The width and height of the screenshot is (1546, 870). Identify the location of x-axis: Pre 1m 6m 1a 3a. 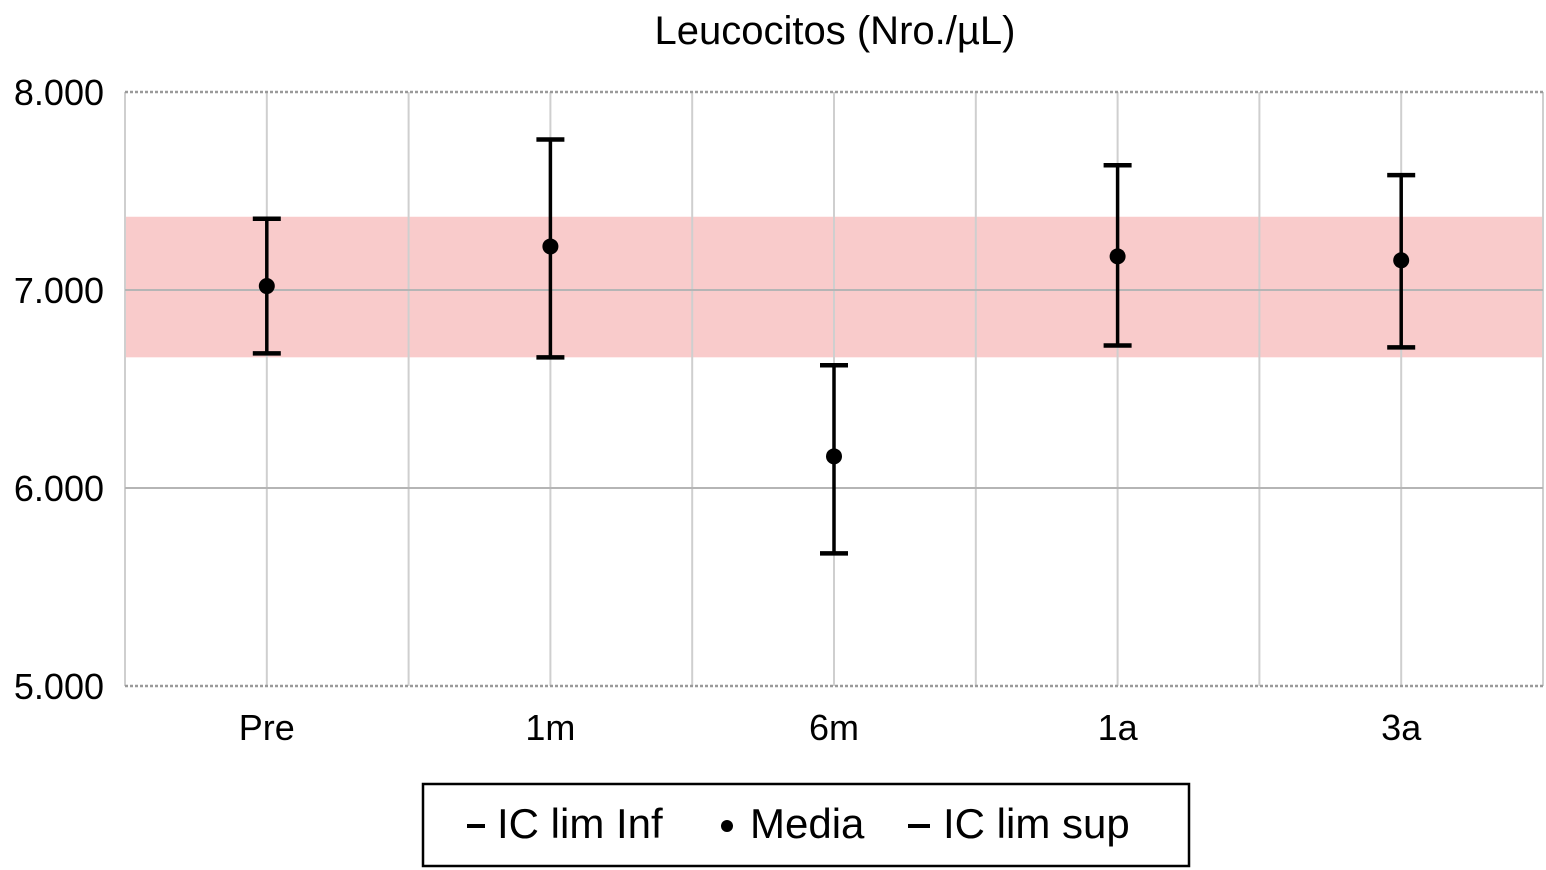
(830, 727).